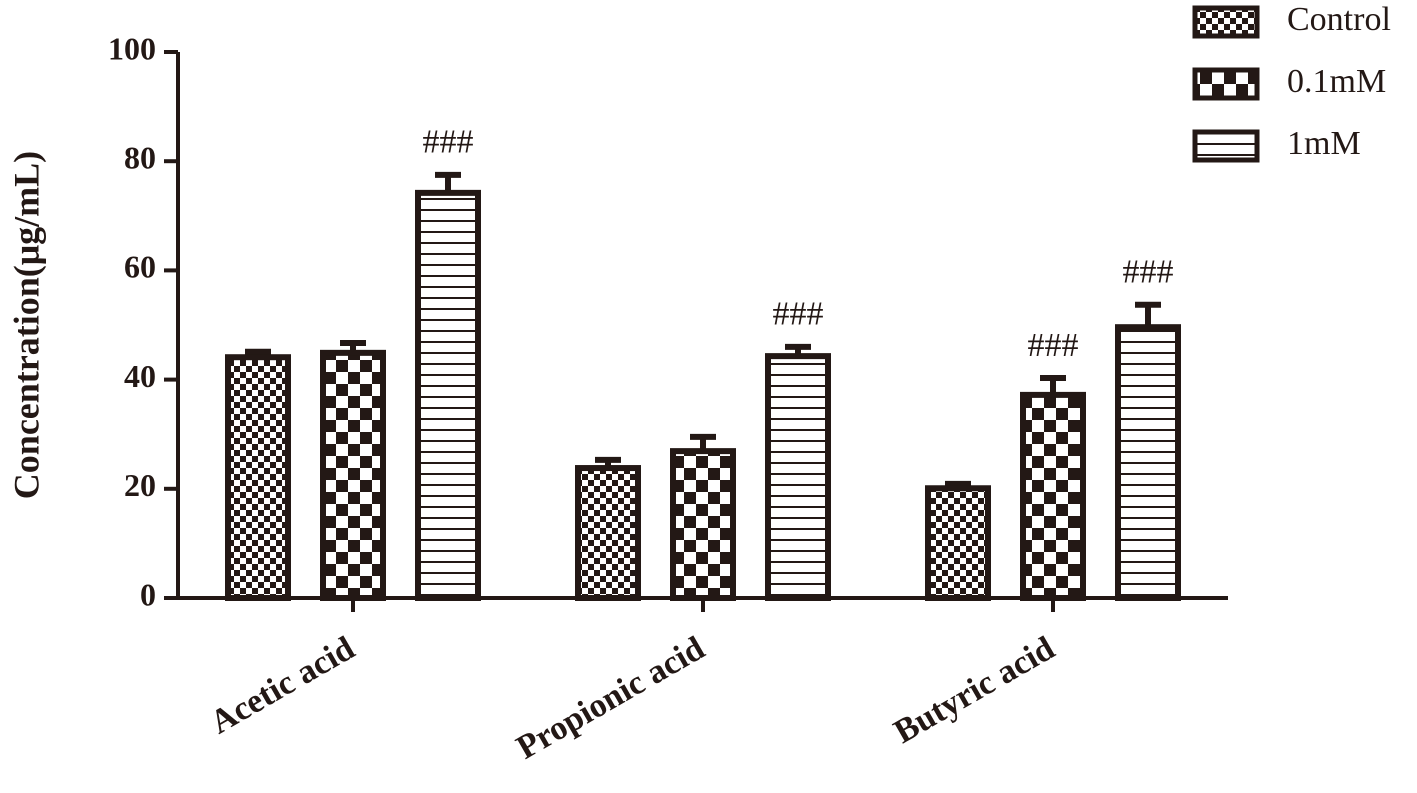 This screenshot has height=793, width=1417. What do you see at coordinates (974, 690) in the screenshot?
I see `x-tick-label: Butyric acid` at bounding box center [974, 690].